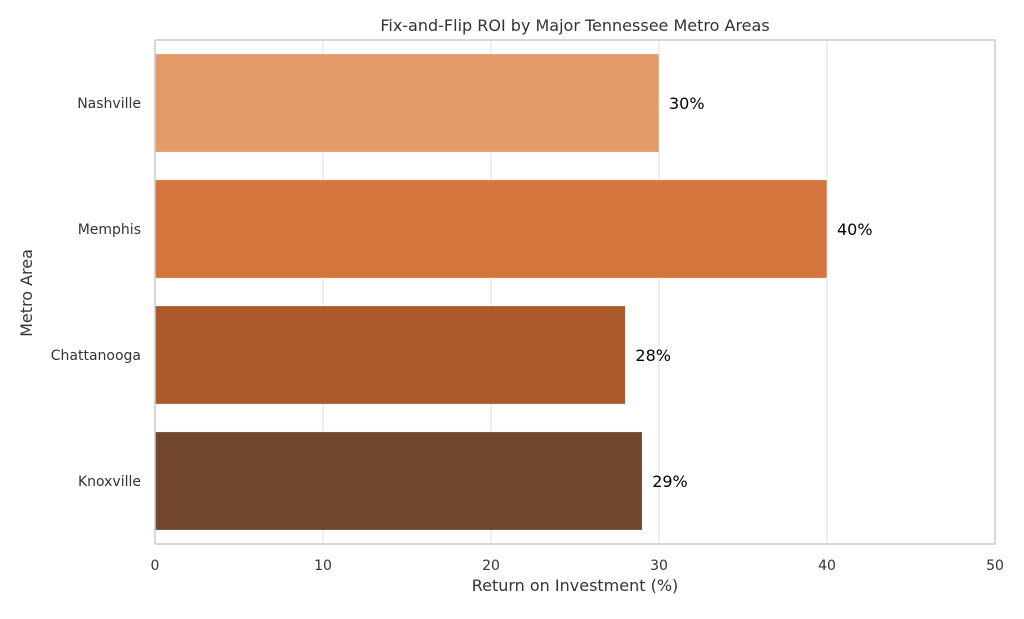 The height and width of the screenshot is (619, 1024). Describe the element at coordinates (827, 566) in the screenshot. I see `x-tick-label: 40` at that location.